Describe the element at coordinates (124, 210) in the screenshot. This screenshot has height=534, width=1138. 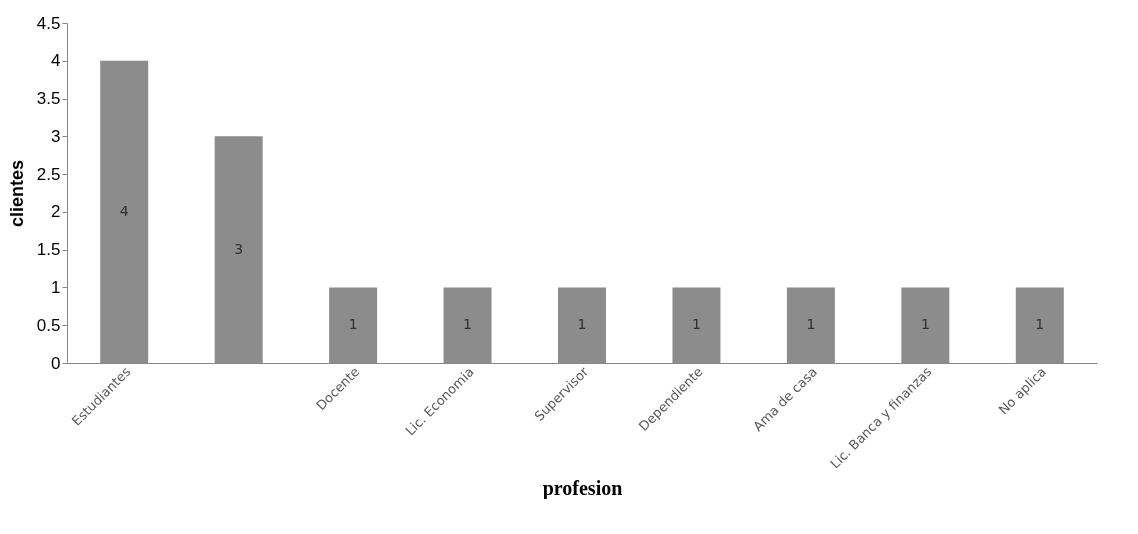
I see `data-label: 4` at that location.